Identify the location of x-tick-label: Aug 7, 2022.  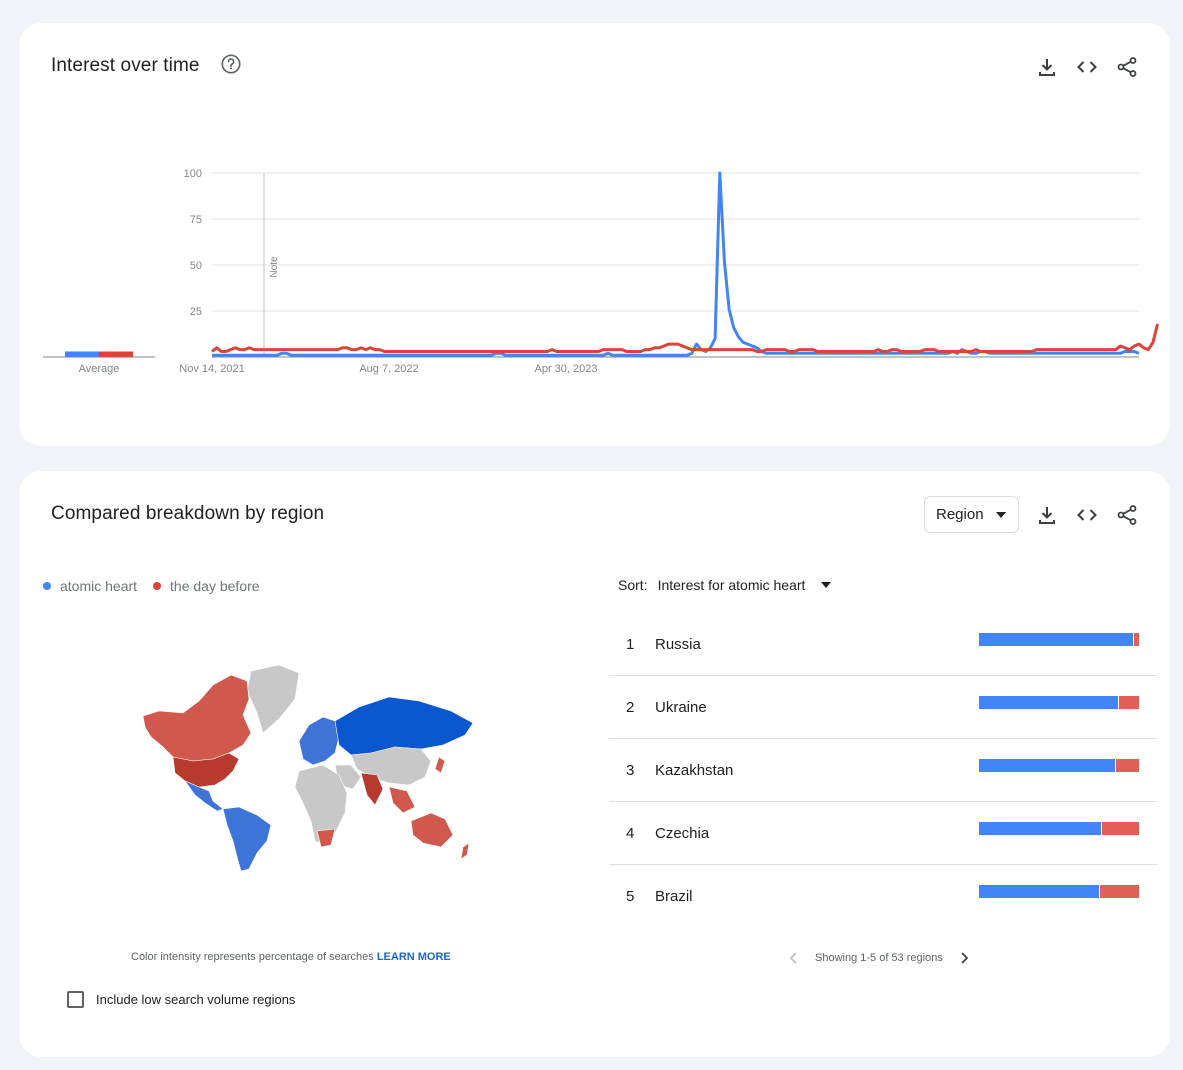
(388, 369).